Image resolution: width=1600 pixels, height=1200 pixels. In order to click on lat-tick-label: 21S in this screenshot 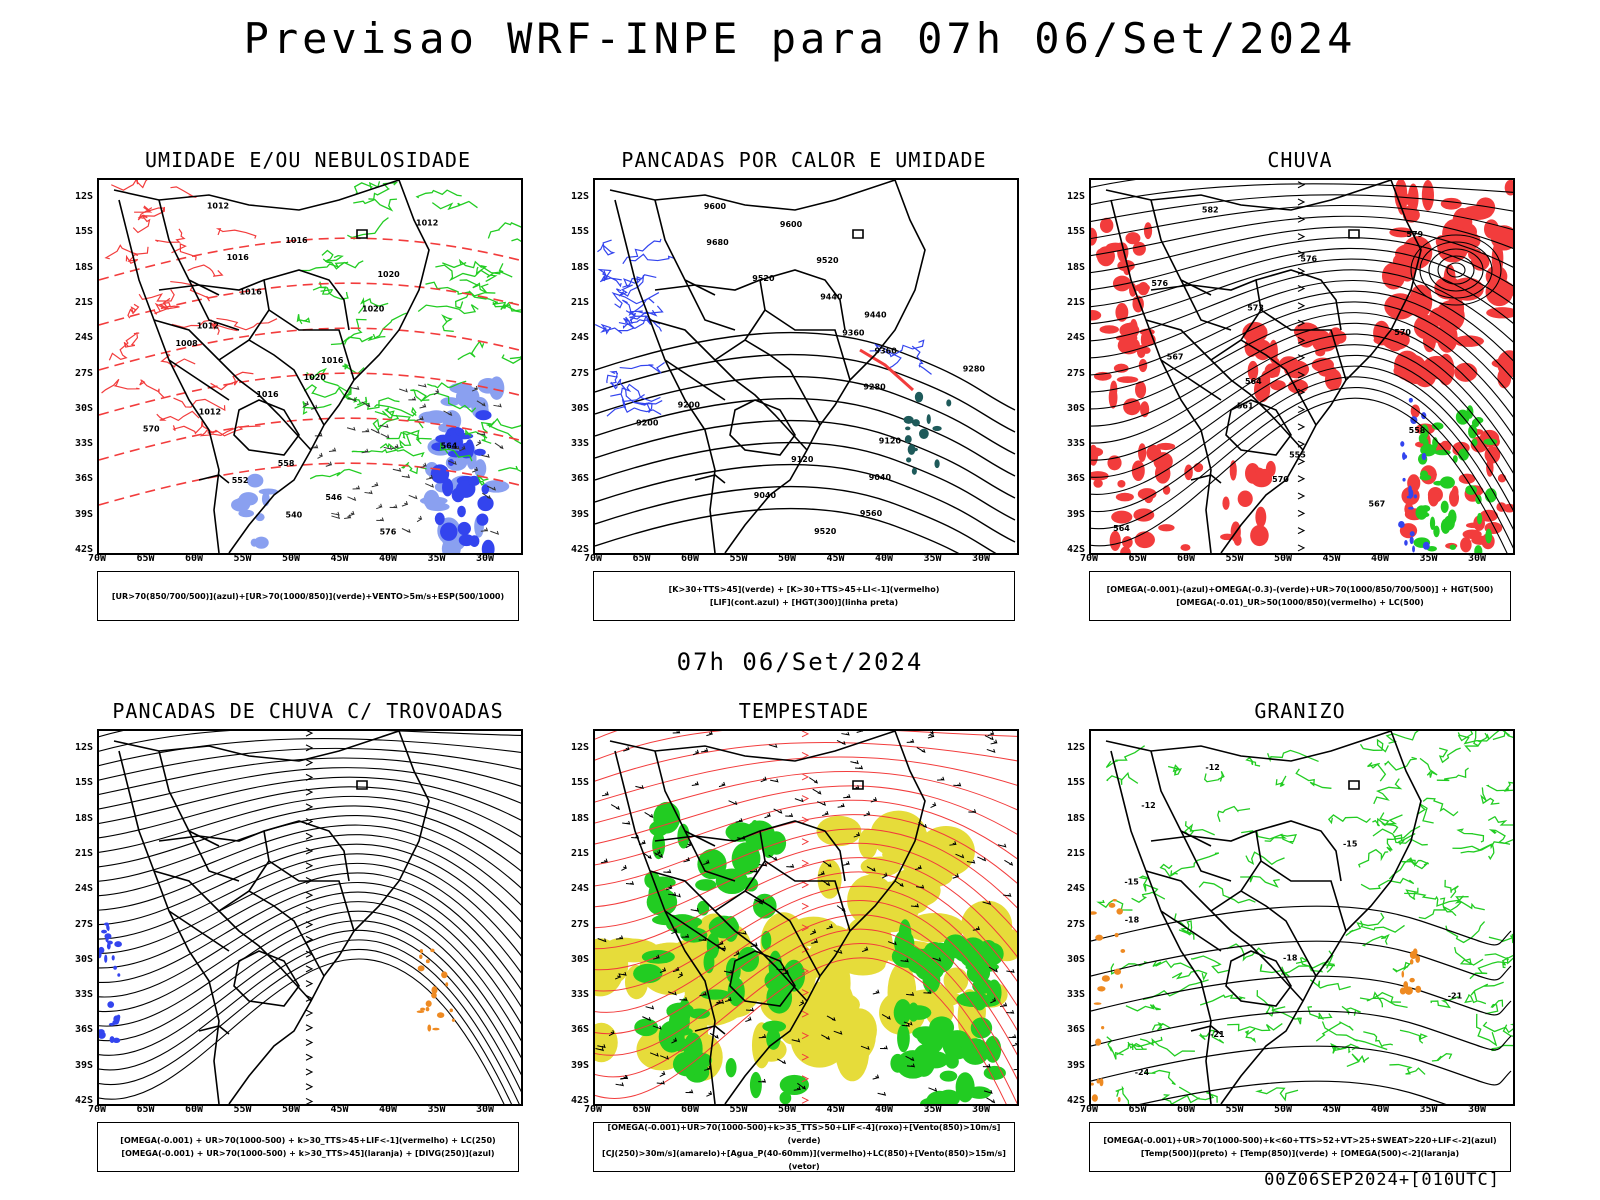, I will do `click(83, 302)`.